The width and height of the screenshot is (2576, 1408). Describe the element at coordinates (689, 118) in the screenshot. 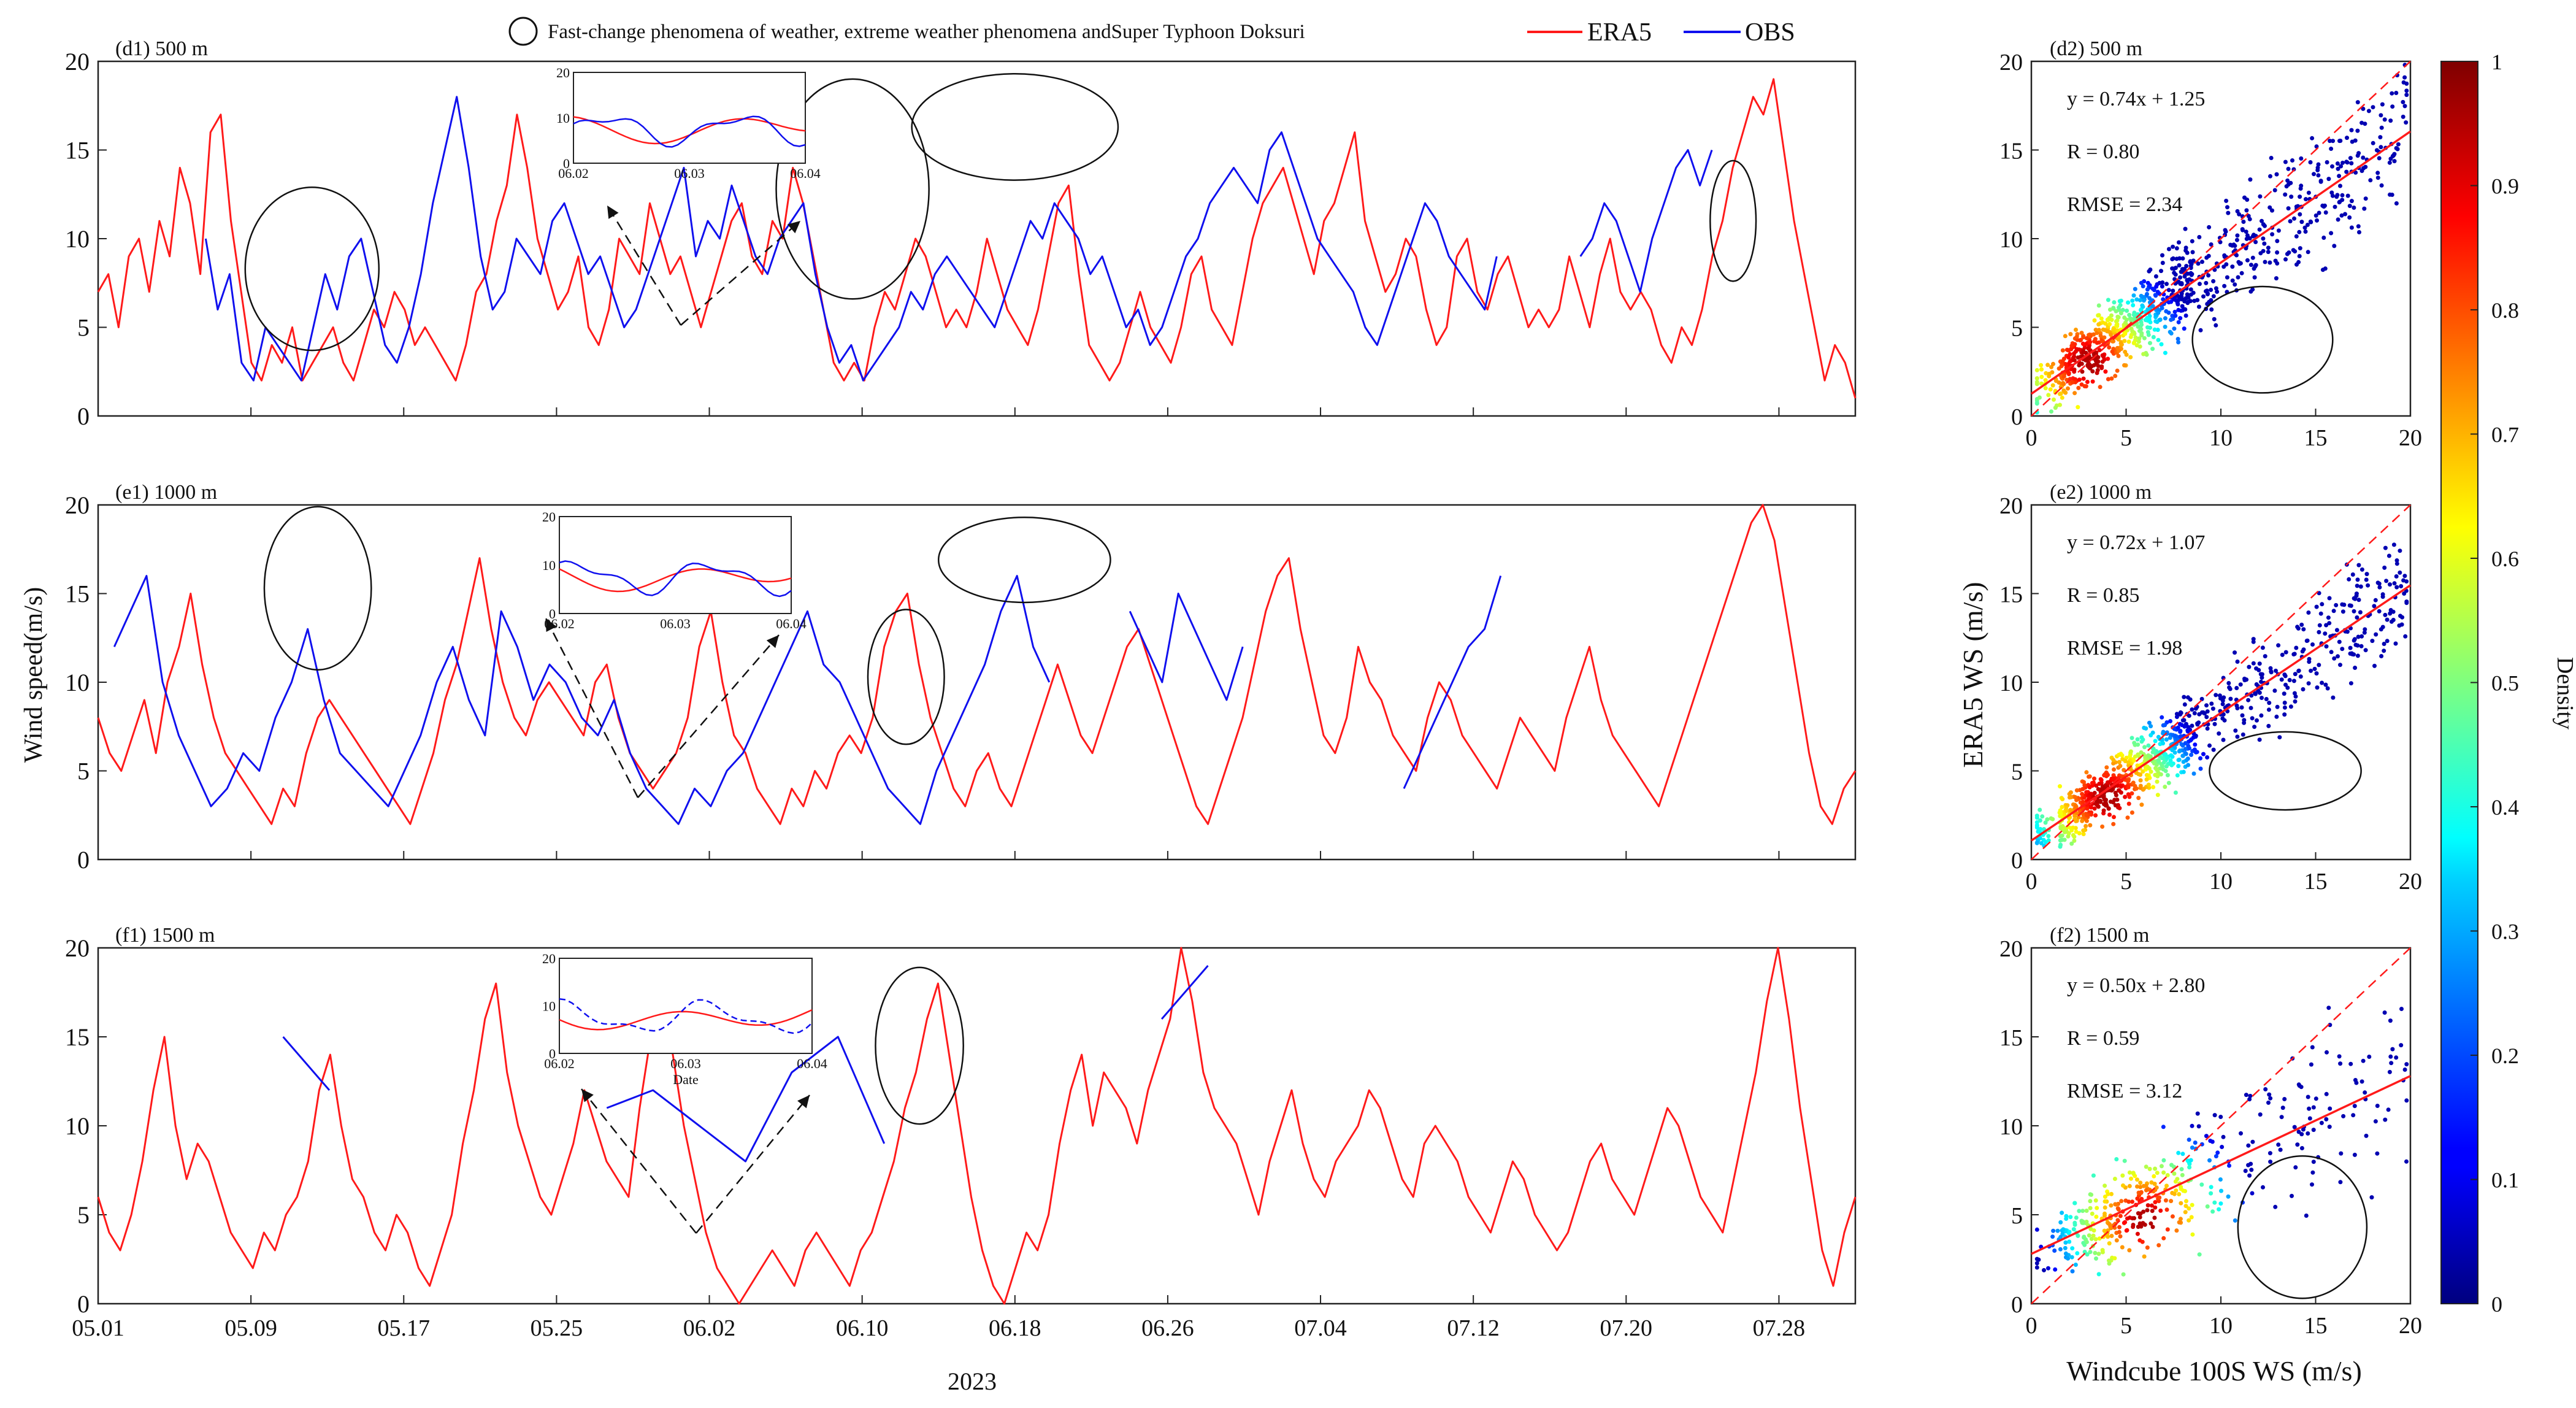

I see `inset-frame` at that location.